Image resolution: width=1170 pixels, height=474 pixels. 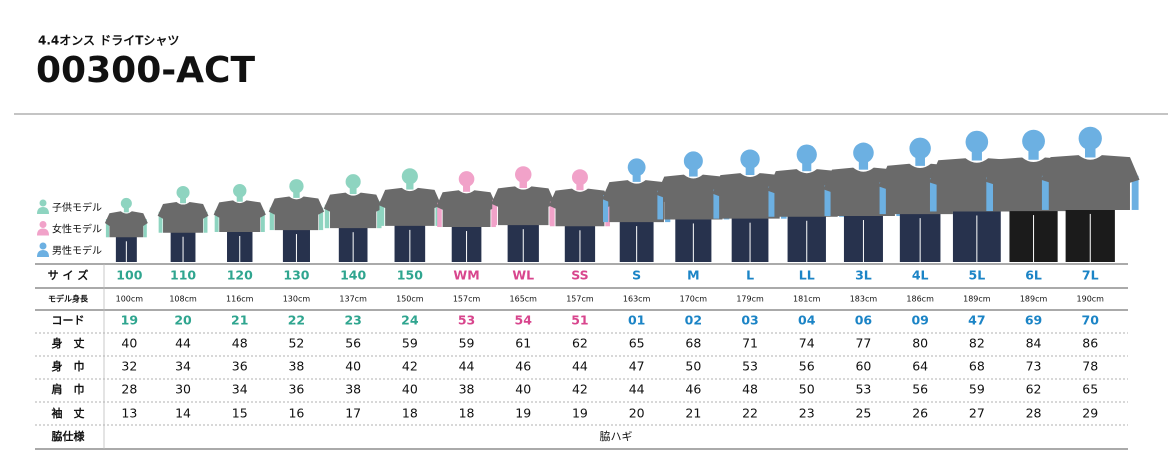 I want to click on row-label: サ イ ズ, so click(x=68, y=275).